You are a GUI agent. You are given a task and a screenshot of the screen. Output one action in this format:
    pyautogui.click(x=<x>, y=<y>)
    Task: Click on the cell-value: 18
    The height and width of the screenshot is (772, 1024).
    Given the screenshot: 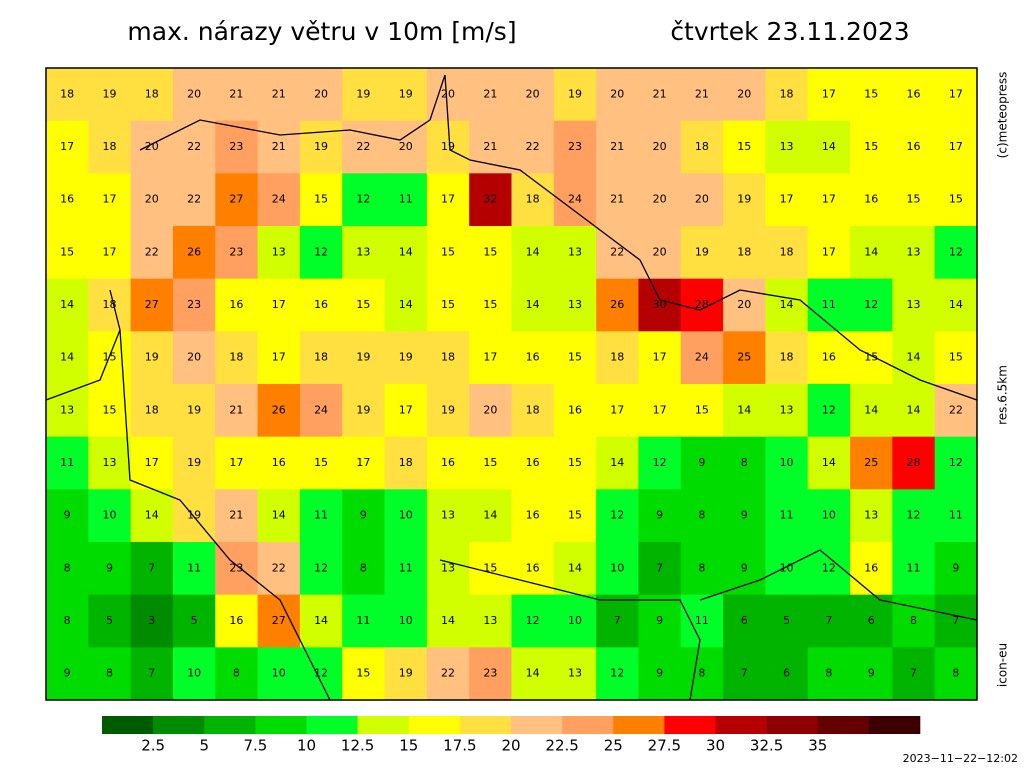 What is the action you would take?
    pyautogui.click(x=152, y=93)
    